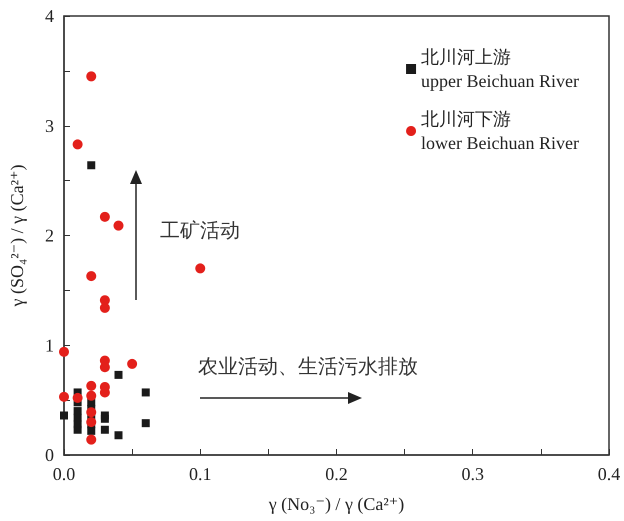 The height and width of the screenshot is (521, 624). I want to click on legend-label: 北川河下游 lower Beichuan River, so click(500, 131).